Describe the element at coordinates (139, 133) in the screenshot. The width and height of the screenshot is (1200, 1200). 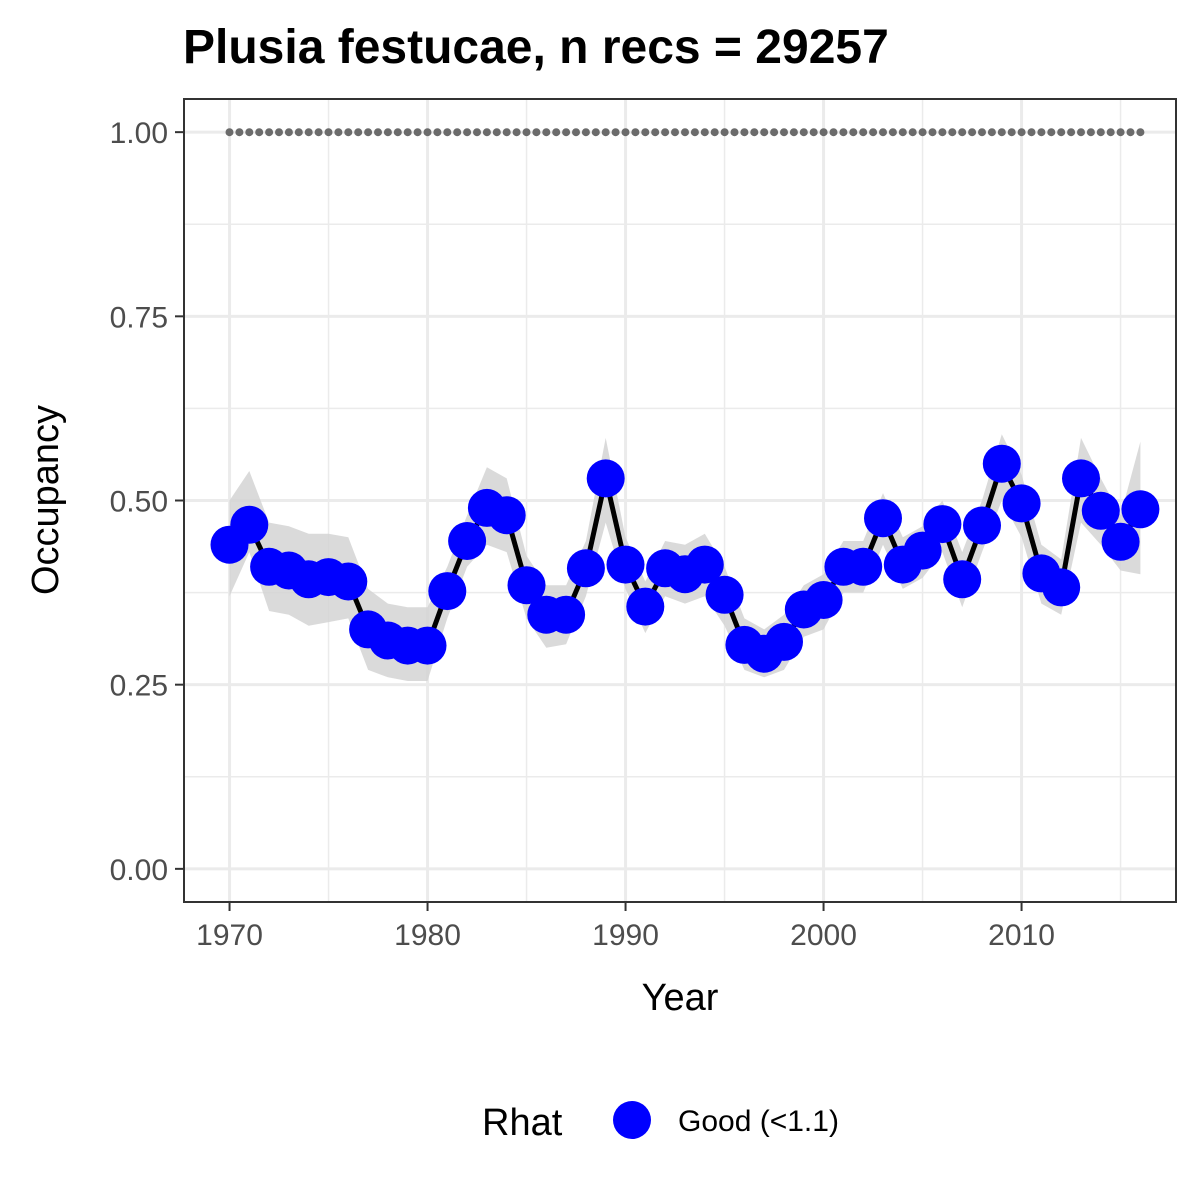
I see `y-tick-label: 1.00` at that location.